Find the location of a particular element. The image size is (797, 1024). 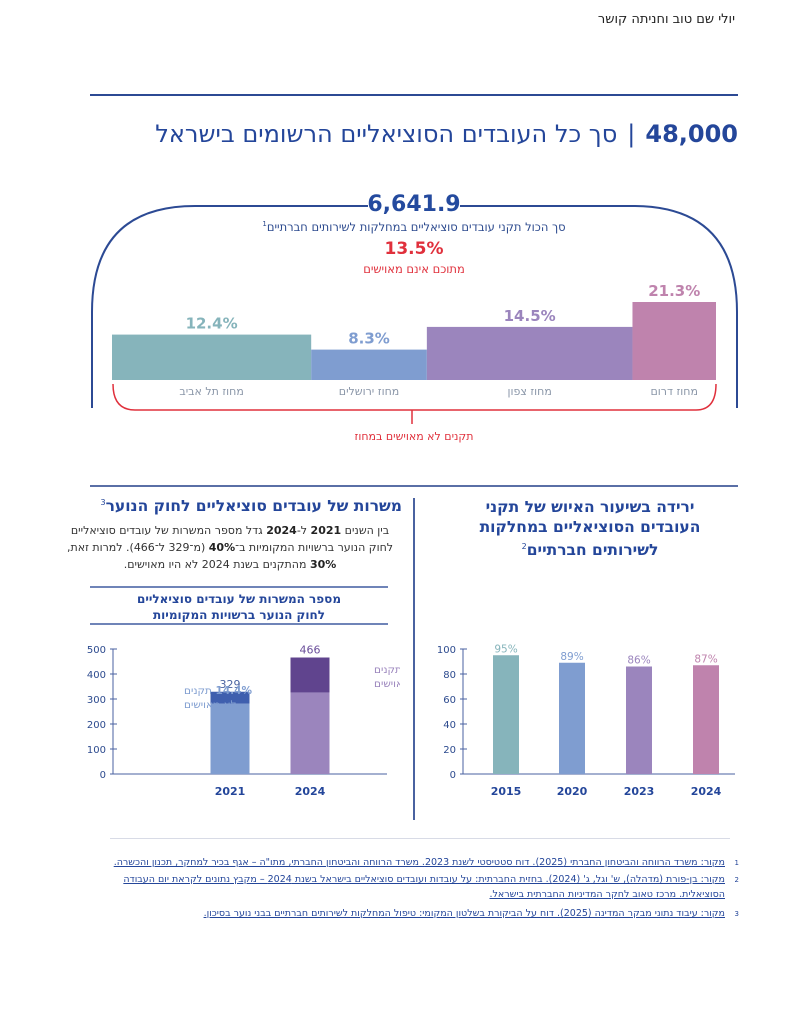

brace-red is located at coordinates (414, 397).